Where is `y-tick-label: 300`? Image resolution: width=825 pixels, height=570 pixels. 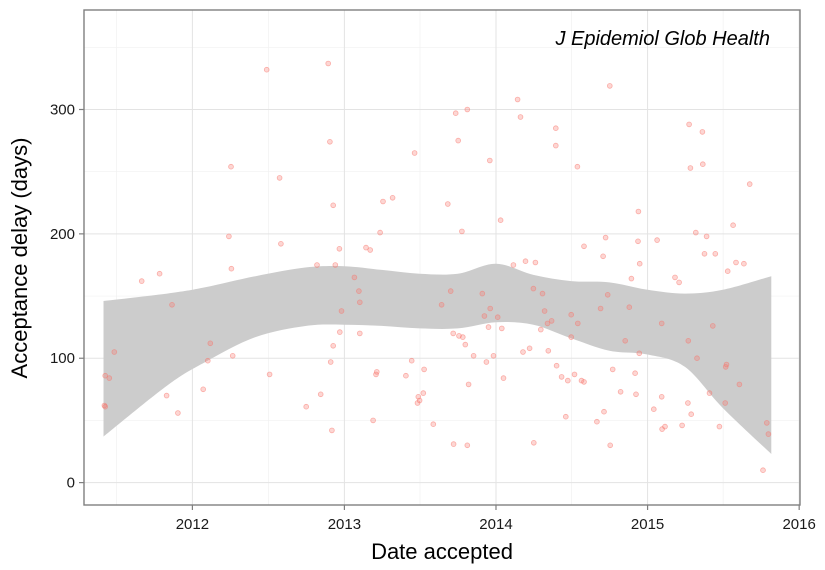 y-tick-label: 300 is located at coordinates (62, 109).